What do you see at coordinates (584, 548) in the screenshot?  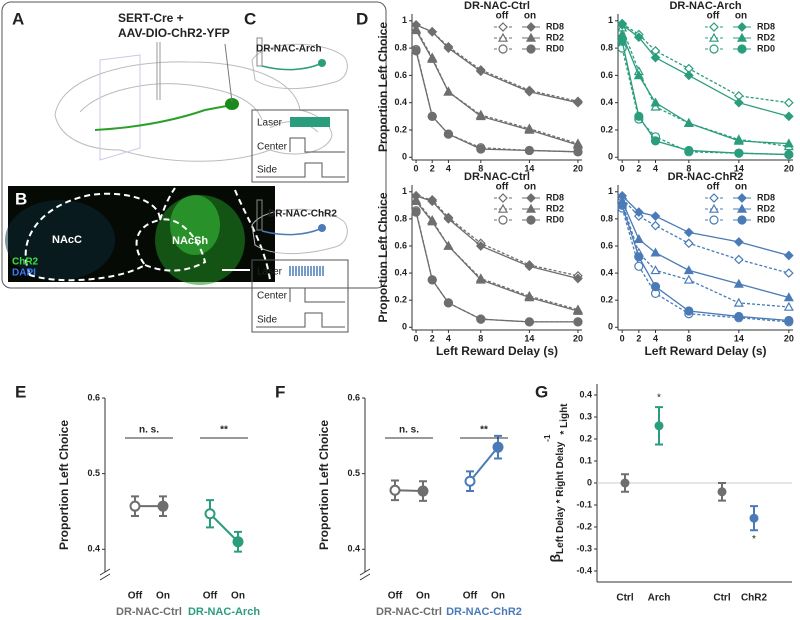 I see `y-tick-label: -0.3` at bounding box center [584, 548].